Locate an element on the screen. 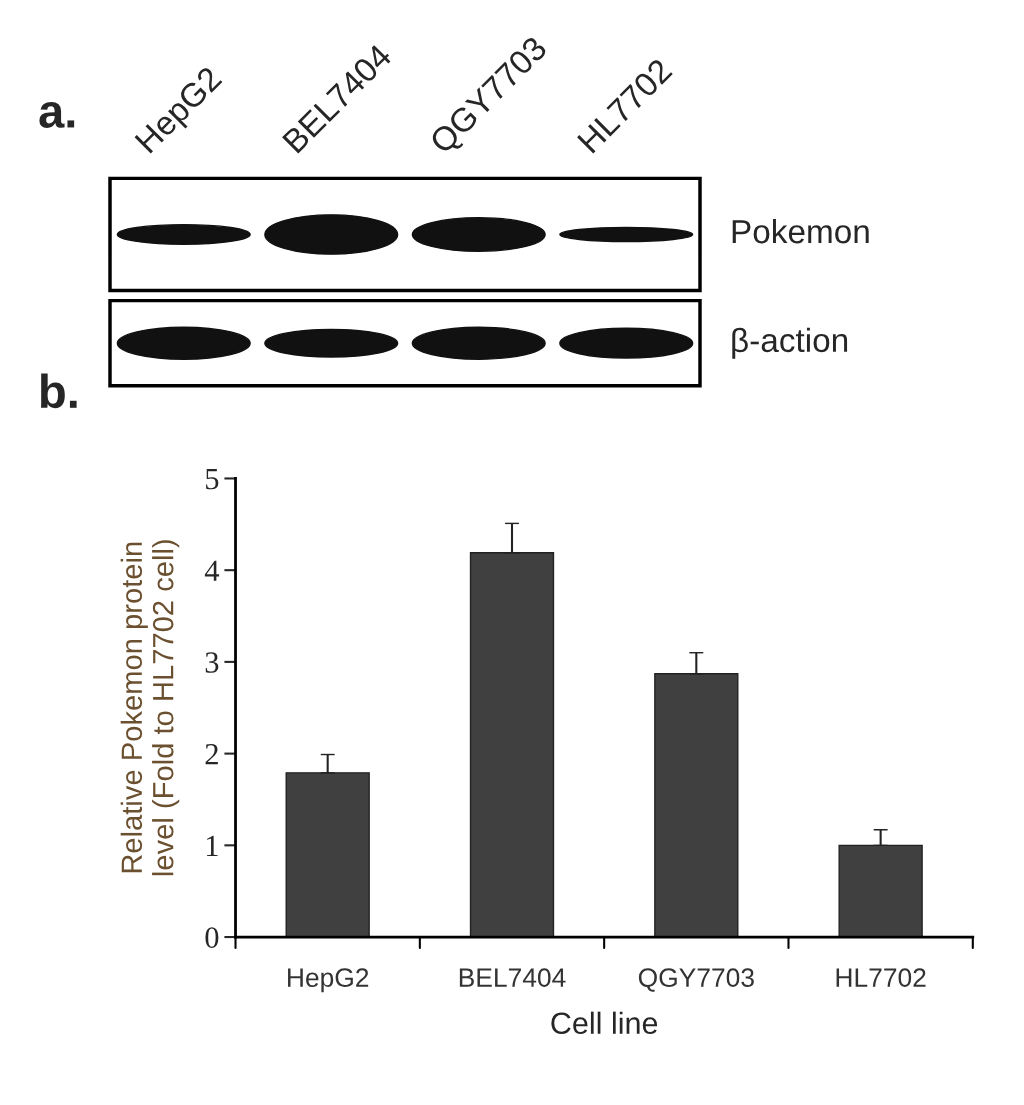 This screenshot has width=1024, height=1105. y-tick-label: 1 is located at coordinates (212, 845).